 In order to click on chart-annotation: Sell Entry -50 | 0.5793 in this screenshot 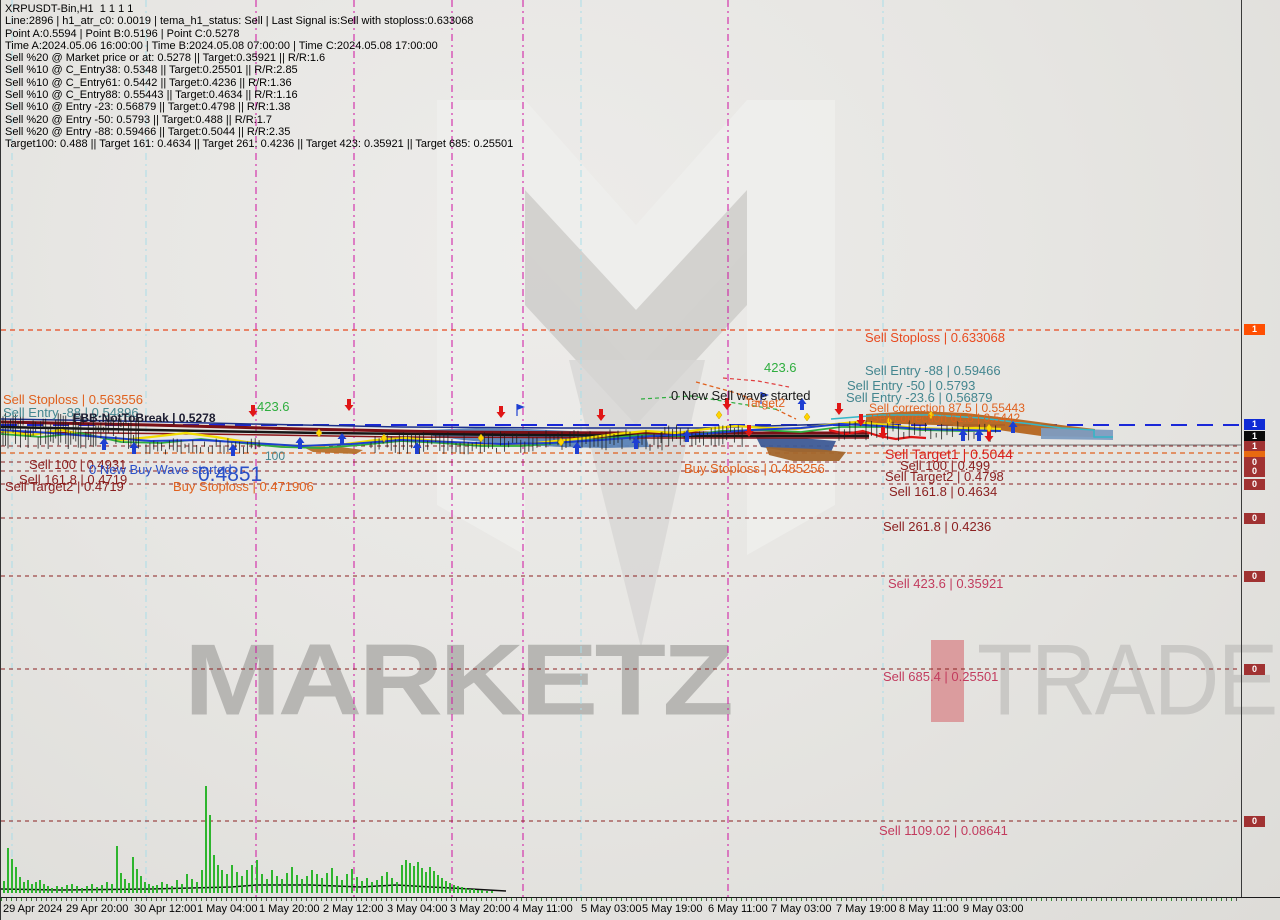, I will do `click(911, 385)`.